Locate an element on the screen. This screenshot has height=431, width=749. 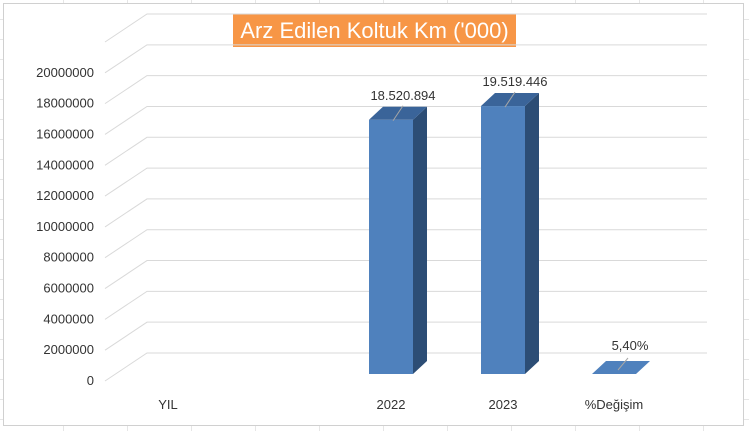
y-tick-label: 8000000 is located at coordinates (68, 257).